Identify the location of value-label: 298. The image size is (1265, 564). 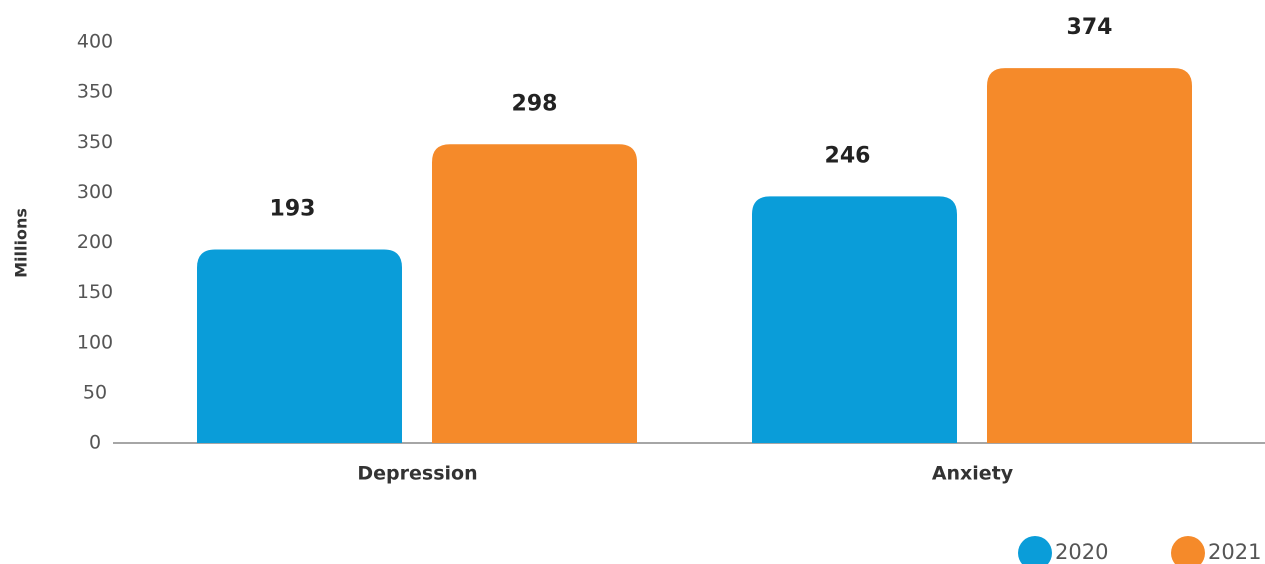
(535, 103).